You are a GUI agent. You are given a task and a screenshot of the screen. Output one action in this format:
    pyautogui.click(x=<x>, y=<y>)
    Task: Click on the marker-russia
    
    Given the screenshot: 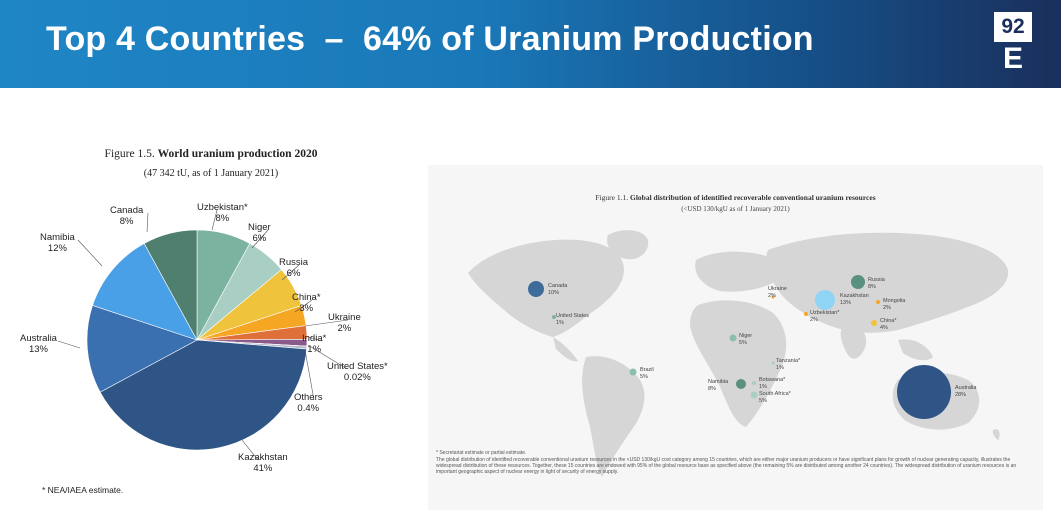 What is the action you would take?
    pyautogui.click(x=858, y=282)
    